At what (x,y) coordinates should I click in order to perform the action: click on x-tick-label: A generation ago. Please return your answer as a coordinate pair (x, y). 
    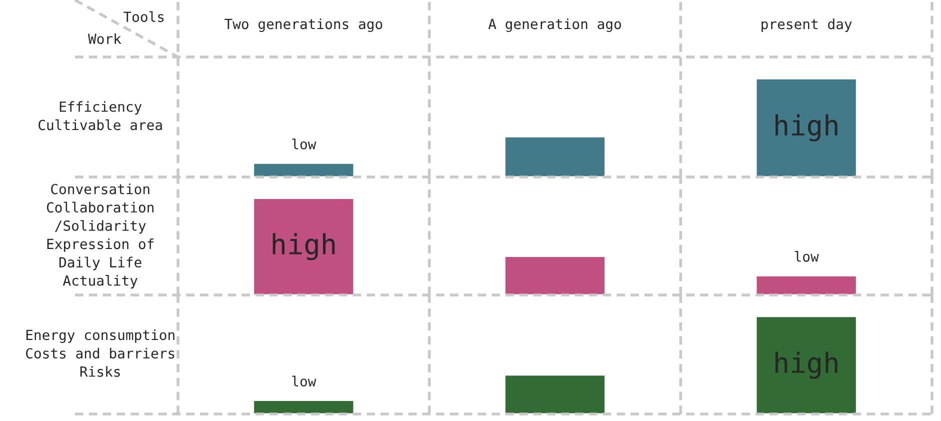
    Looking at the image, I should click on (554, 25).